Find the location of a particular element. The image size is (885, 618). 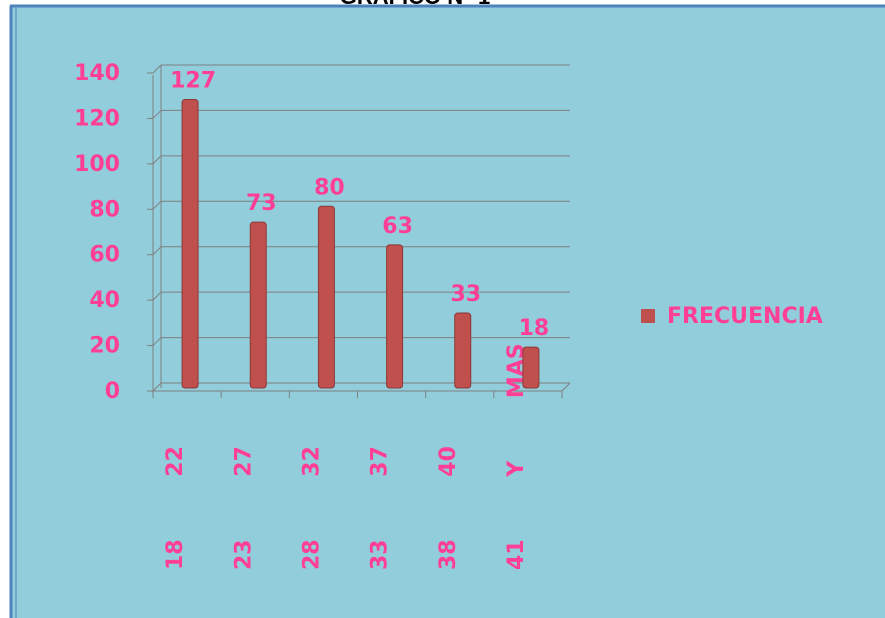

value-label: 33 is located at coordinates (465, 294).